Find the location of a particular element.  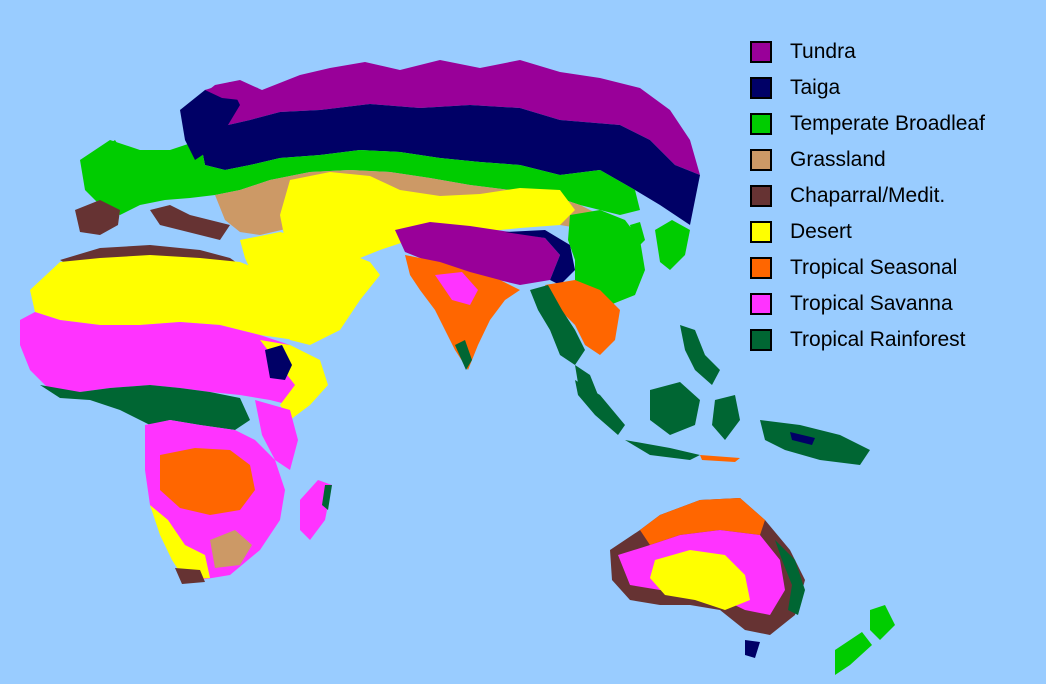

new-guinea-highlands is located at coordinates (802, 438).